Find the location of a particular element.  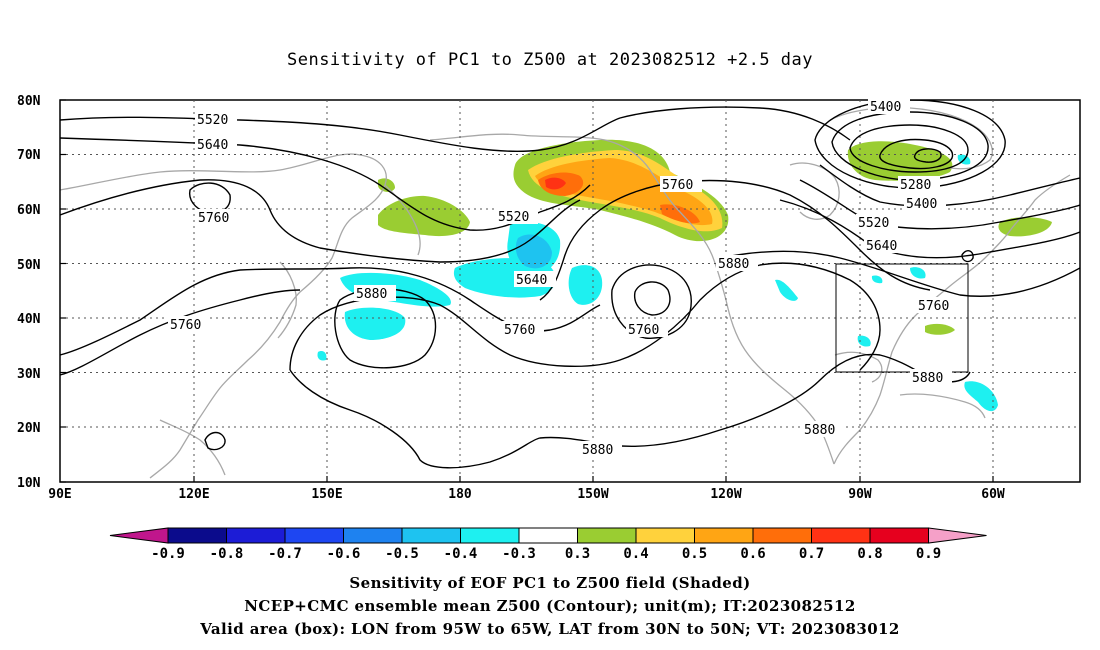

contour-low3 is located at coordinates (909, 148).